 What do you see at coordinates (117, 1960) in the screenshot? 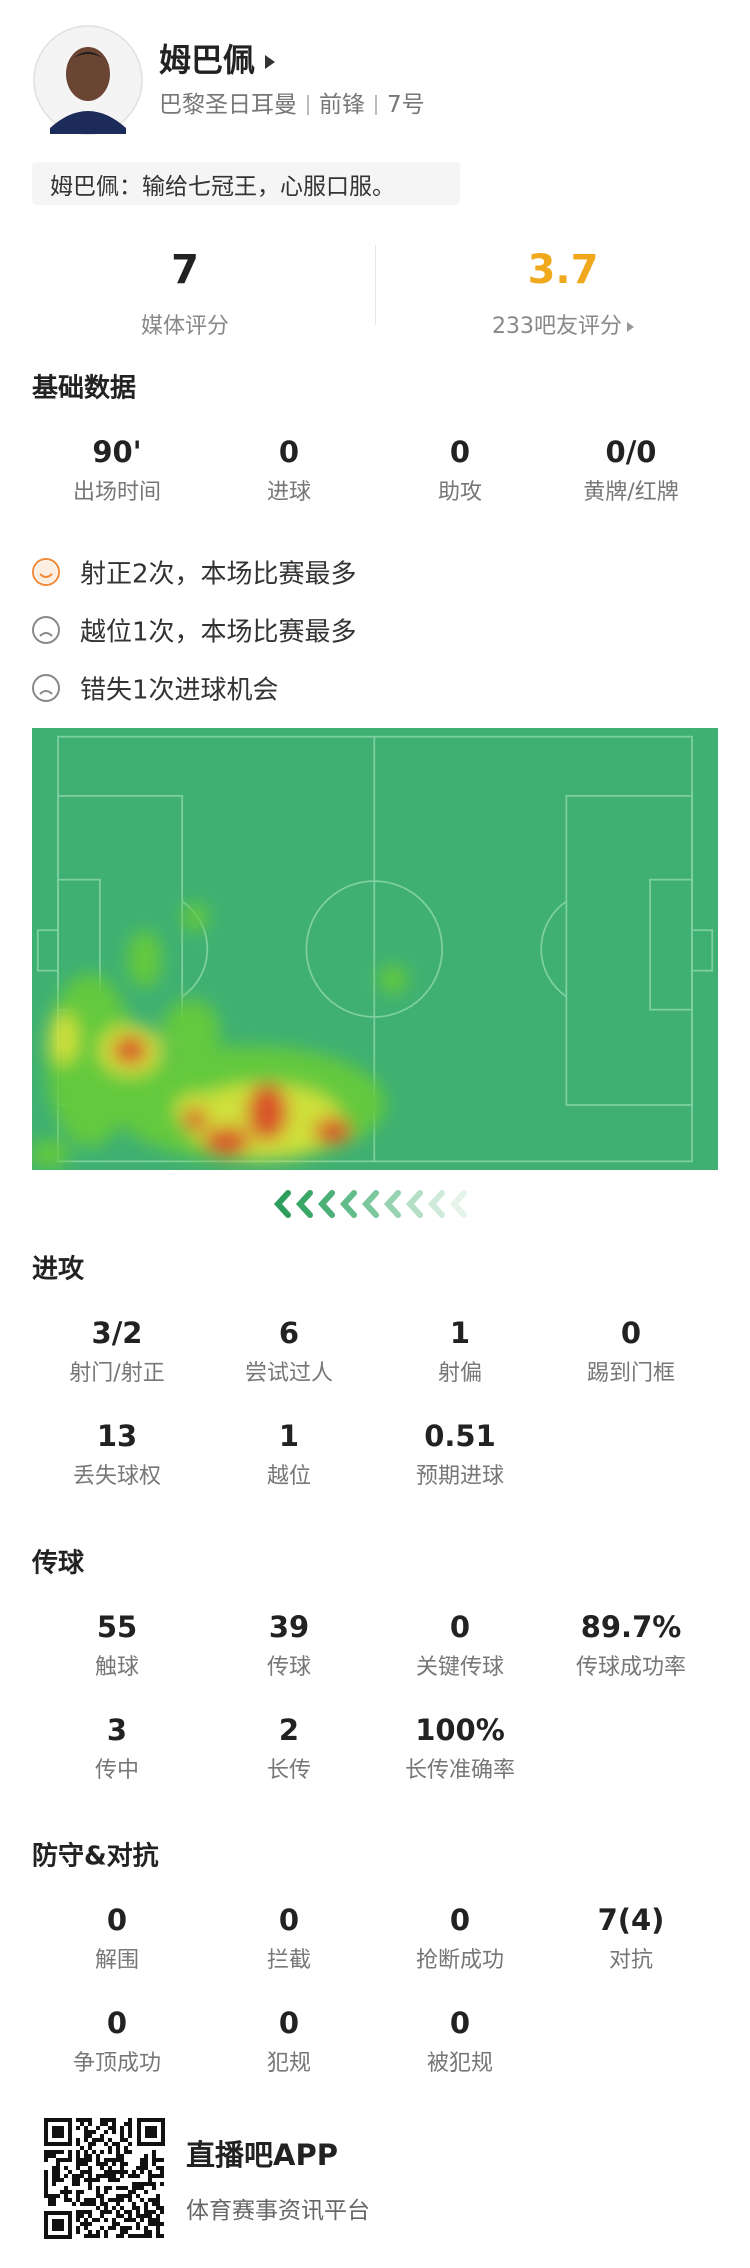
I see `stat-label: 解围` at bounding box center [117, 1960].